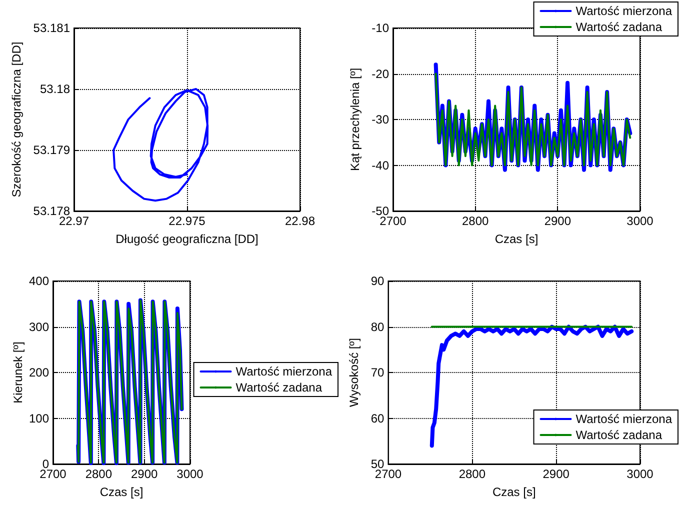  I want to click on y-tick-label: 53.179, so click(51, 150).